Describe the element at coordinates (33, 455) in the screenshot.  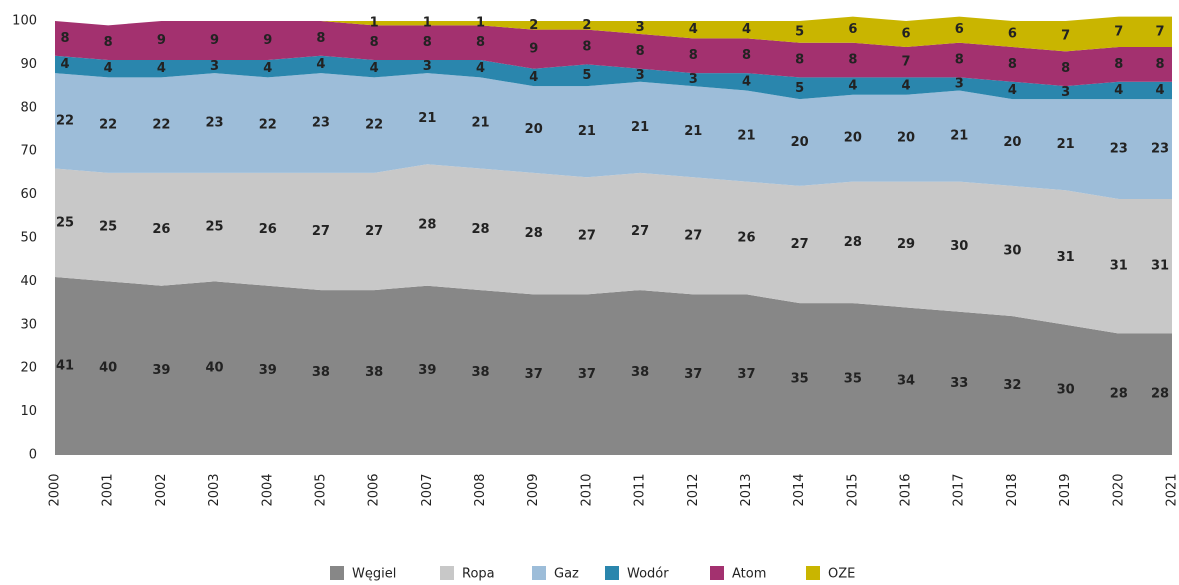
I see `y-tick-label: 0` at that location.